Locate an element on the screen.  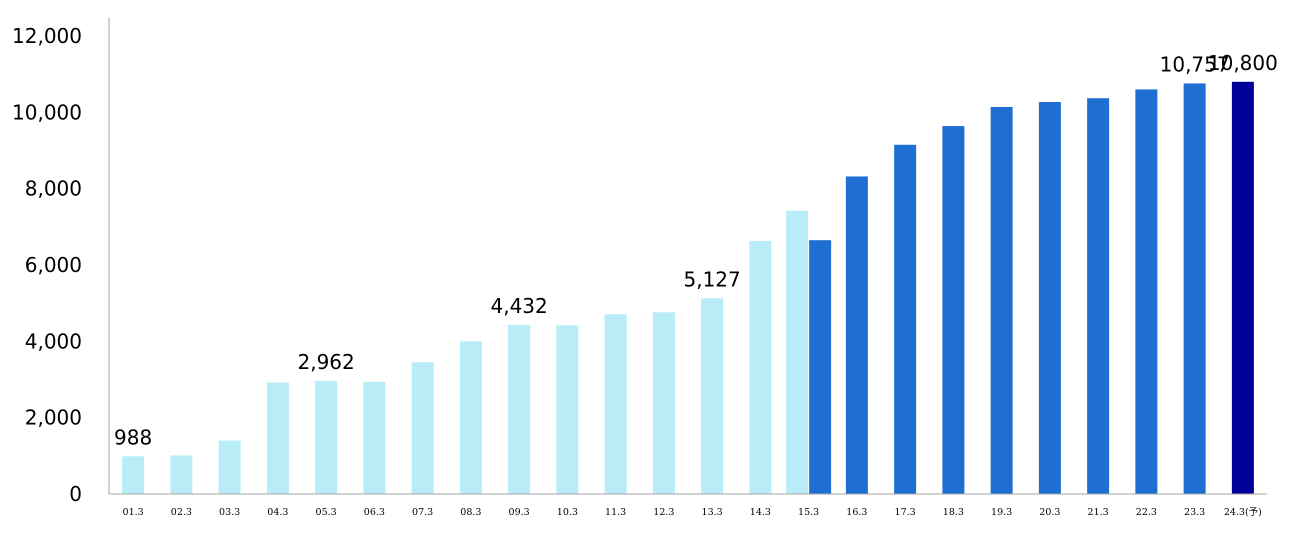
y-tick-label: 4,000 is located at coordinates (53, 341).